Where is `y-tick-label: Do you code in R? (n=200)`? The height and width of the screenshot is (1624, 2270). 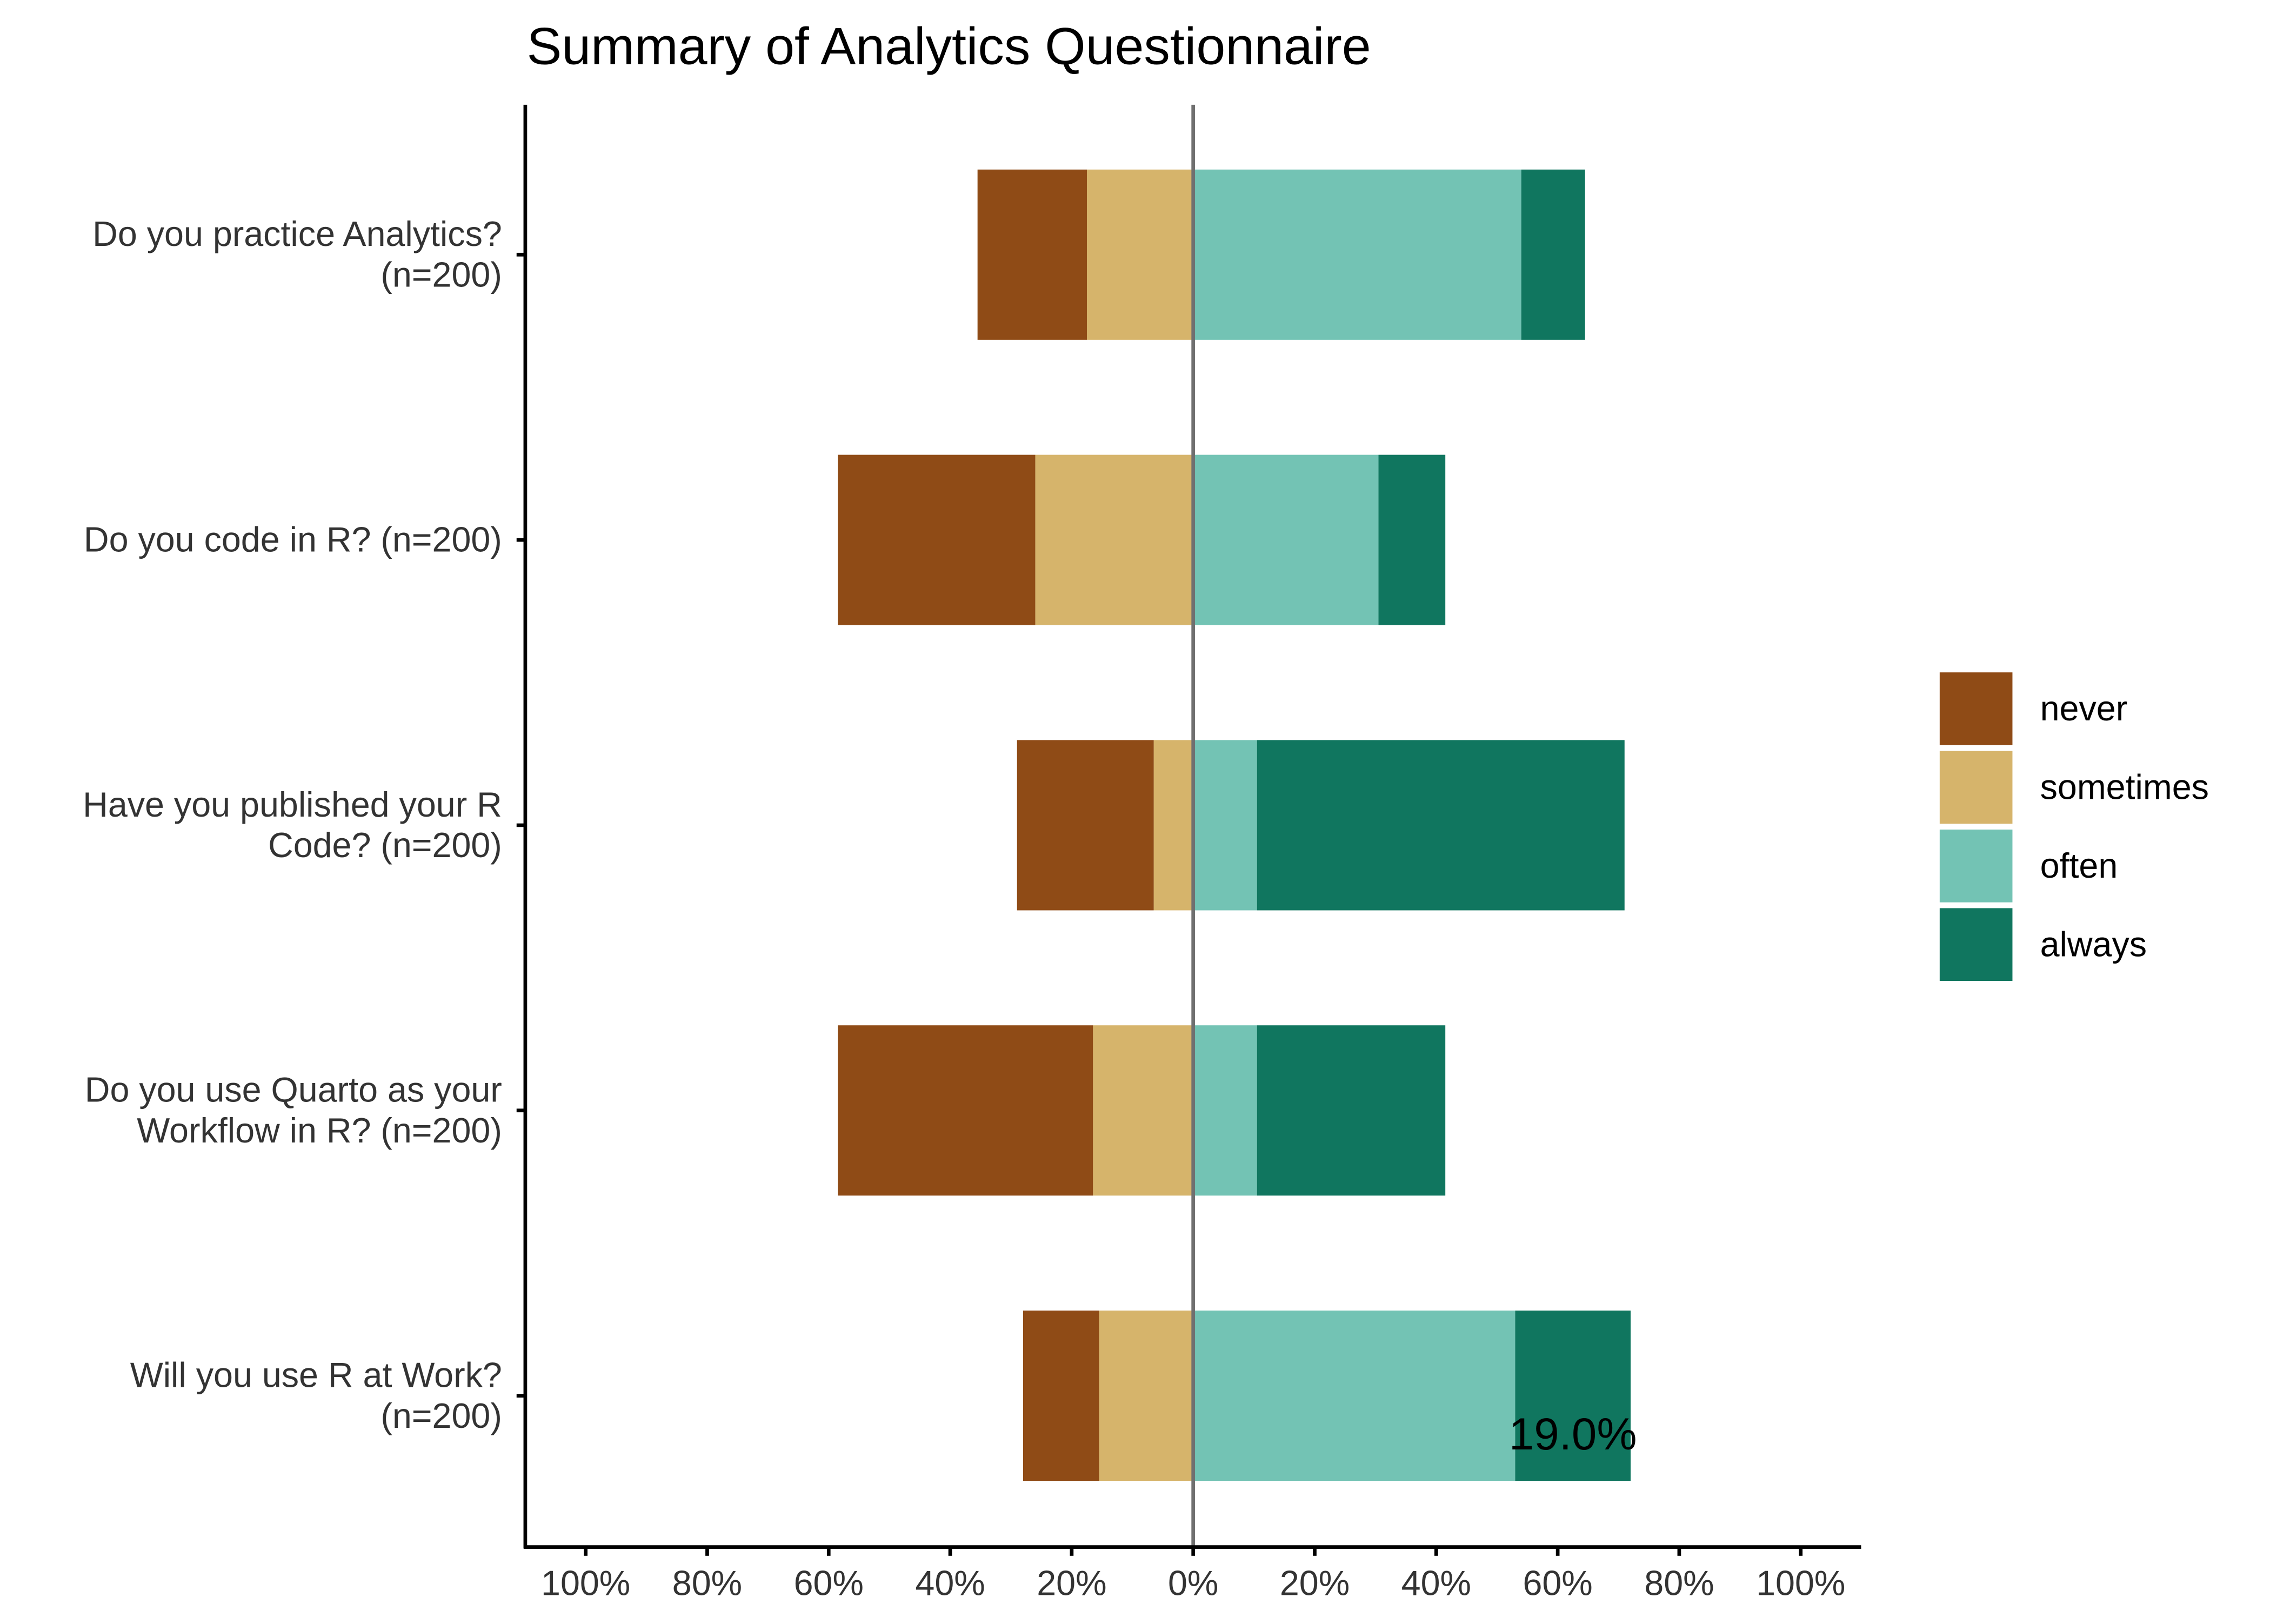
y-tick-label: Do you code in R? (n=200) is located at coordinates (293, 539).